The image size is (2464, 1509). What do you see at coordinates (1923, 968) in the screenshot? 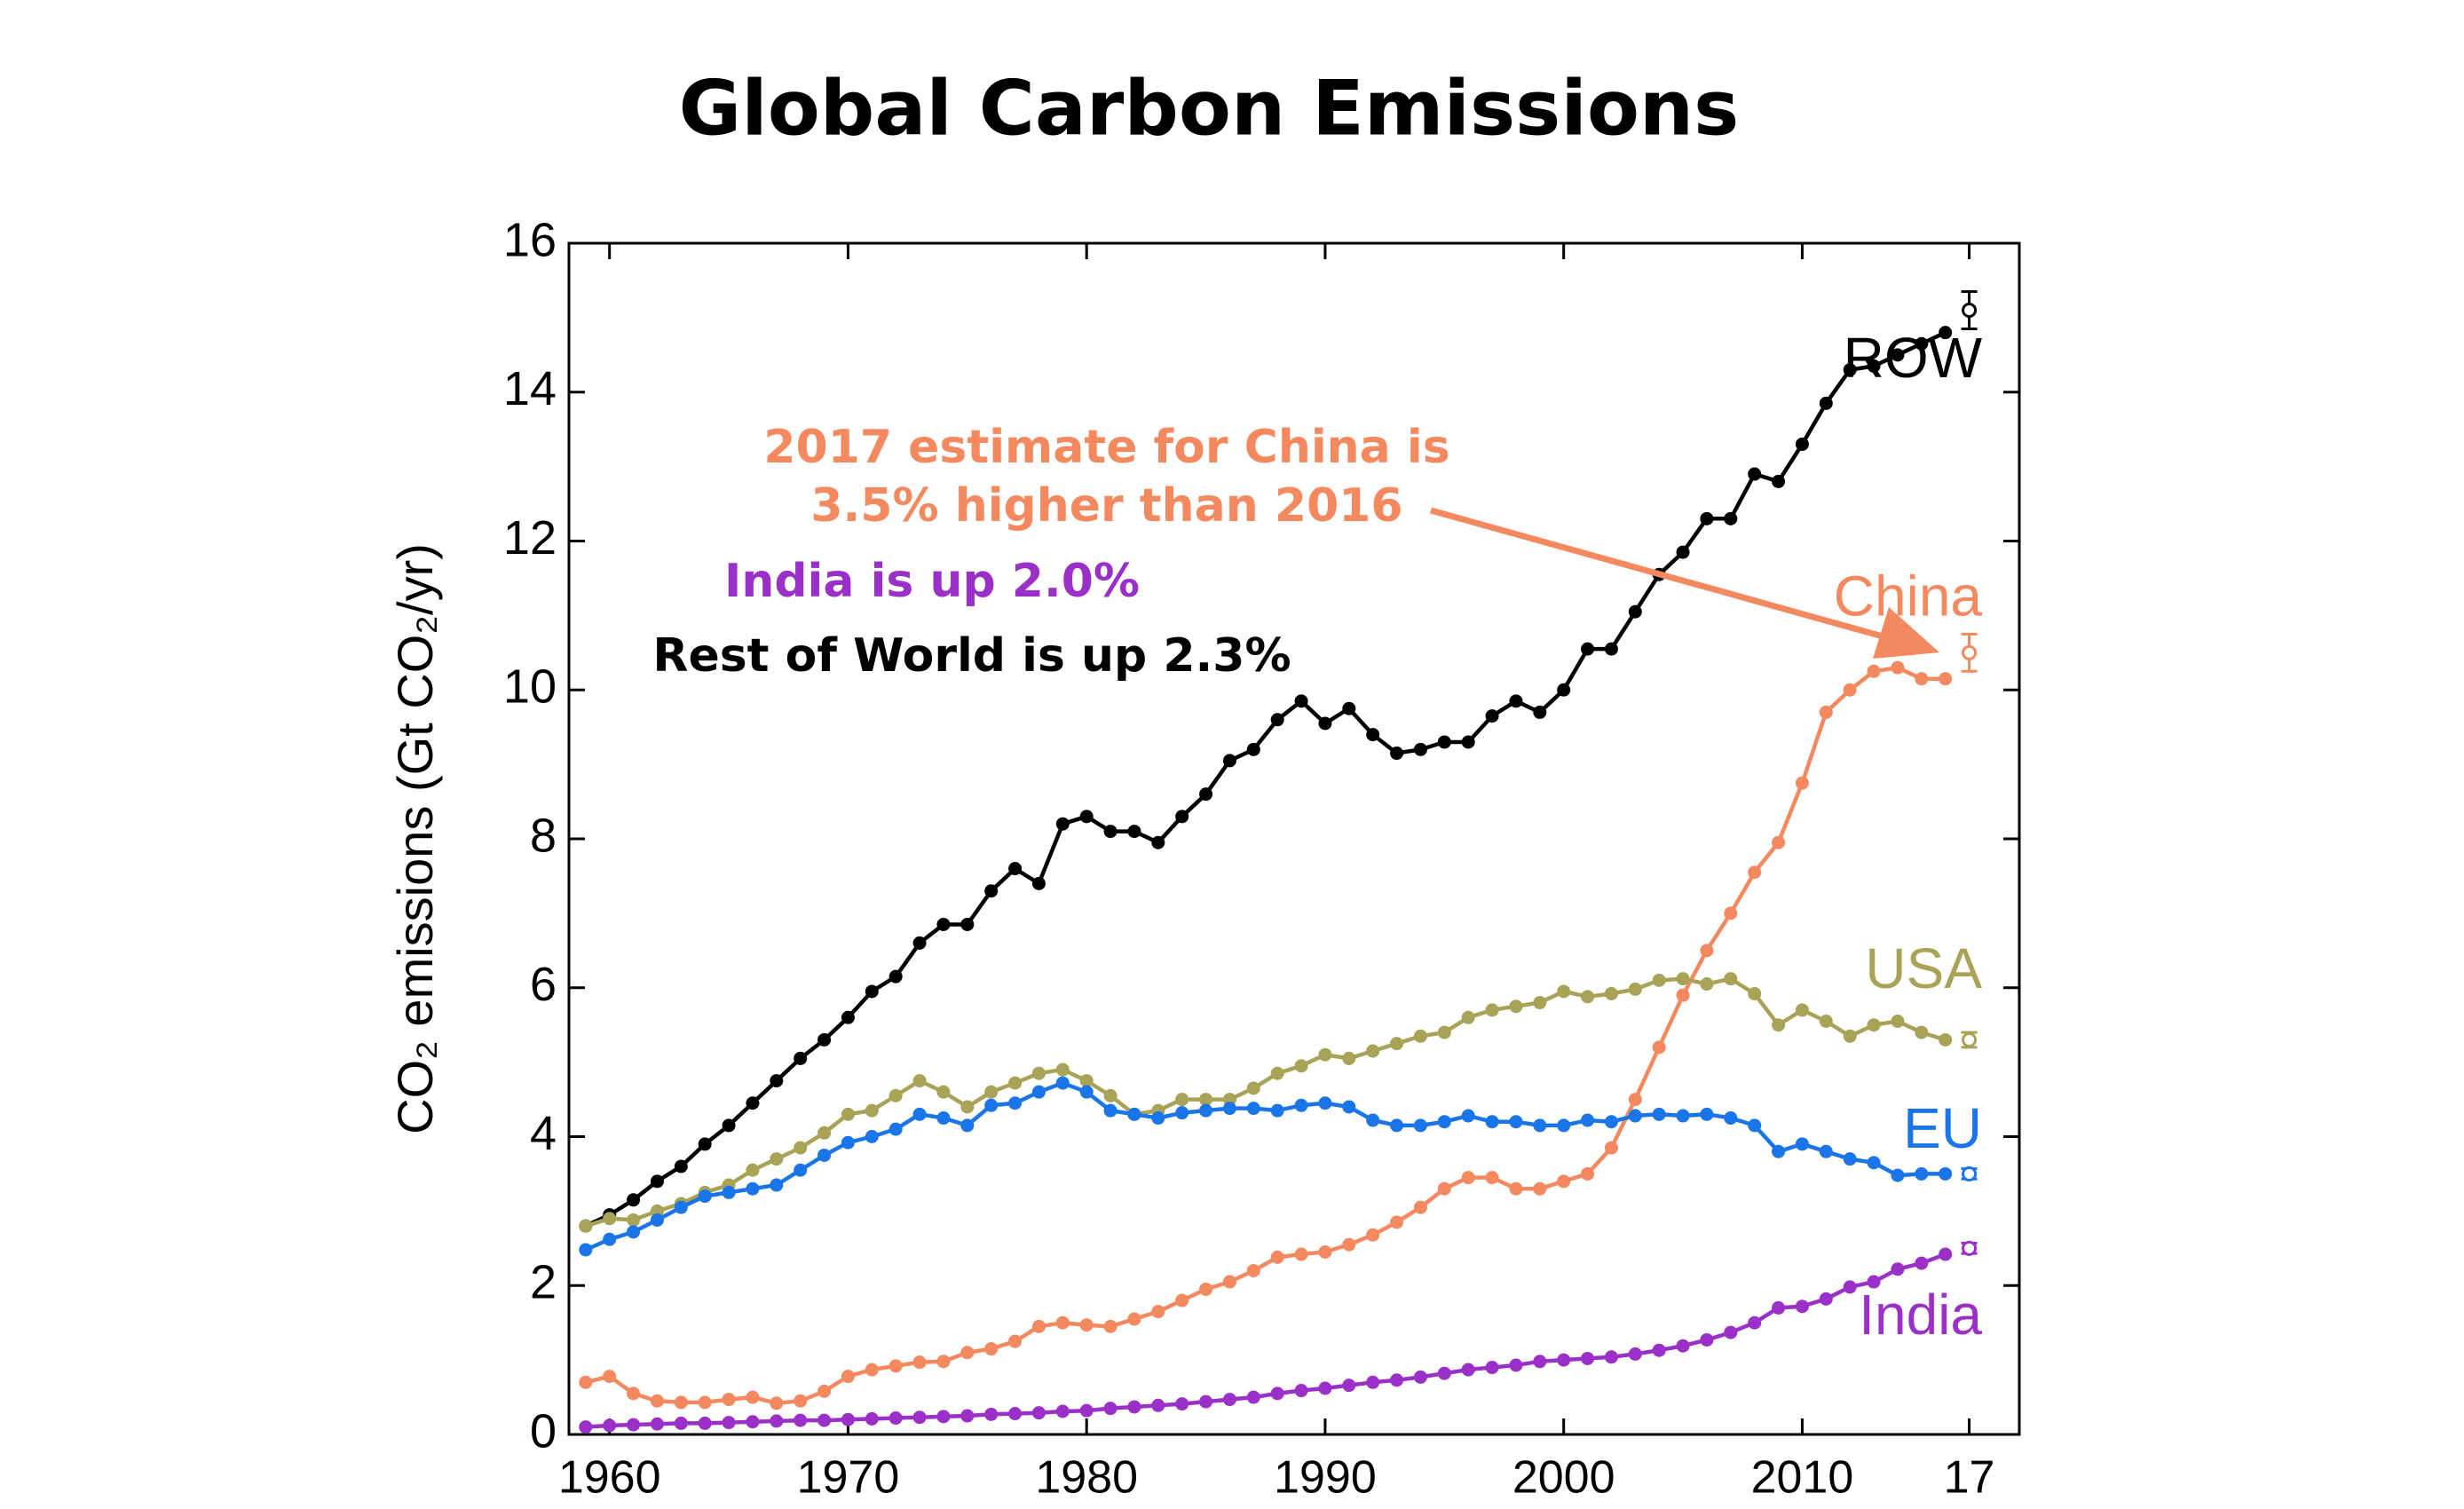
I see `series-label: USA` at bounding box center [1923, 968].